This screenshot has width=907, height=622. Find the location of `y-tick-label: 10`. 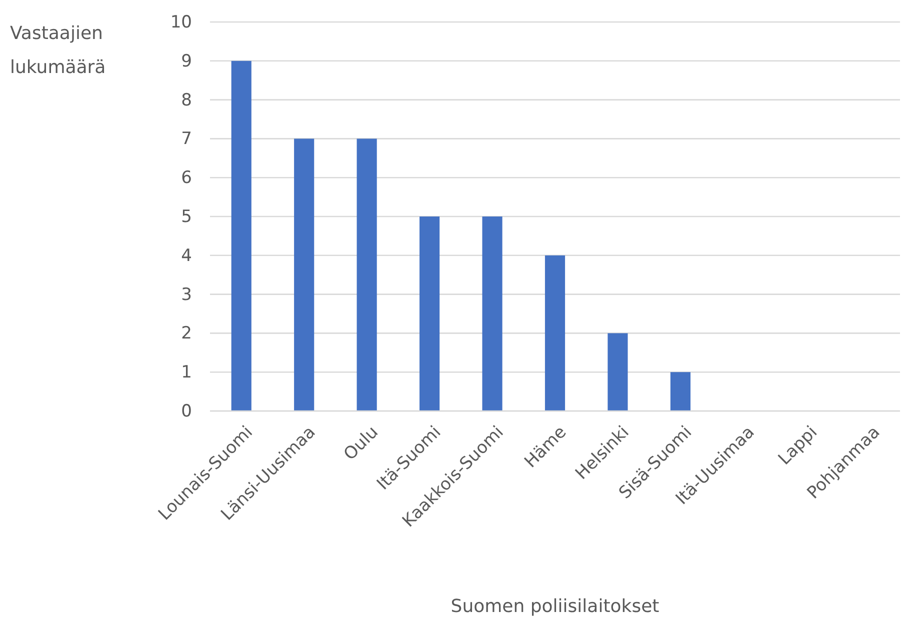

y-tick-label: 10 is located at coordinates (181, 22).